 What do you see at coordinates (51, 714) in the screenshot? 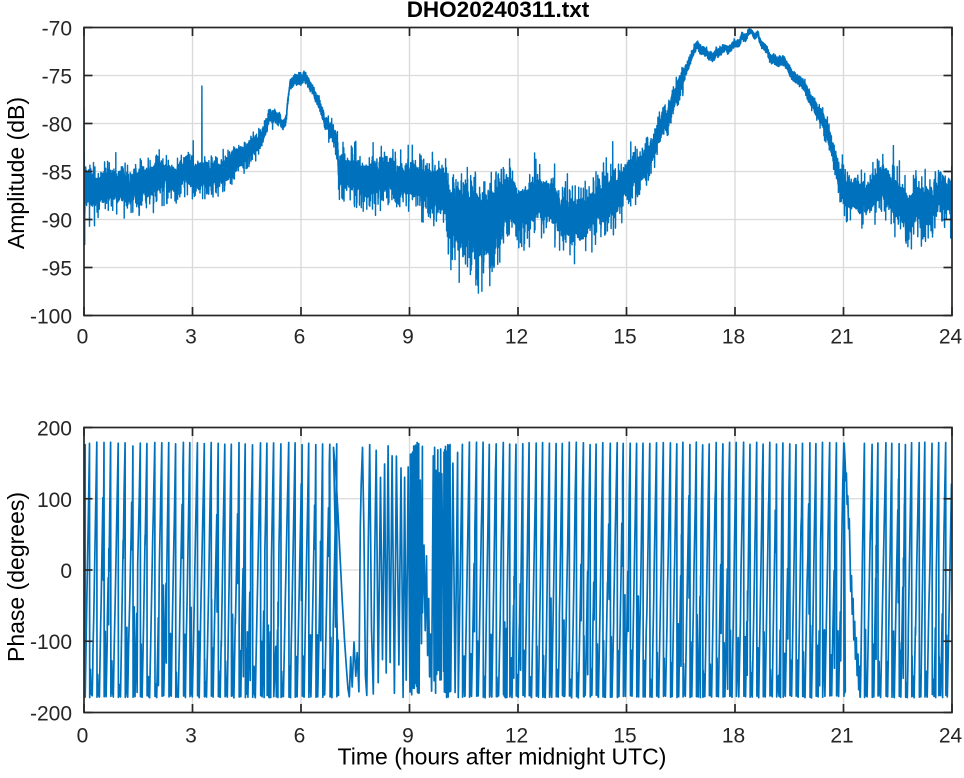
I see `svg-text: -200` at bounding box center [51, 714].